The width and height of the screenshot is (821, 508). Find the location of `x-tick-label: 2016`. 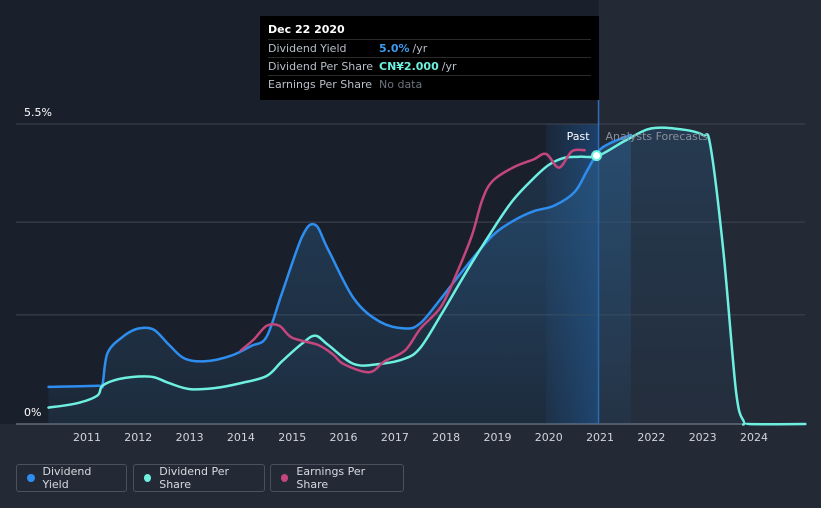

x-tick-label: 2016 is located at coordinates (344, 437).